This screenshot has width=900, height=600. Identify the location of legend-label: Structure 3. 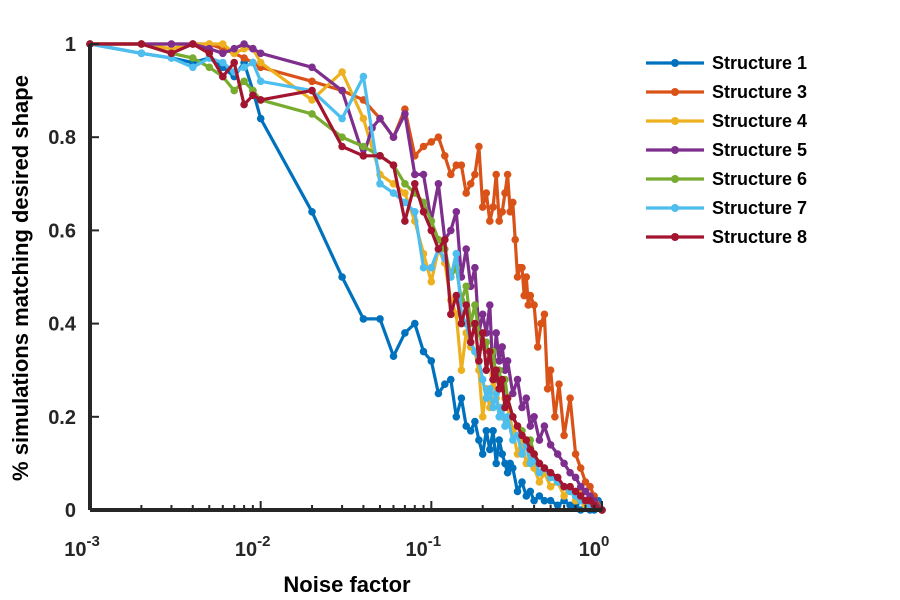
(759, 92).